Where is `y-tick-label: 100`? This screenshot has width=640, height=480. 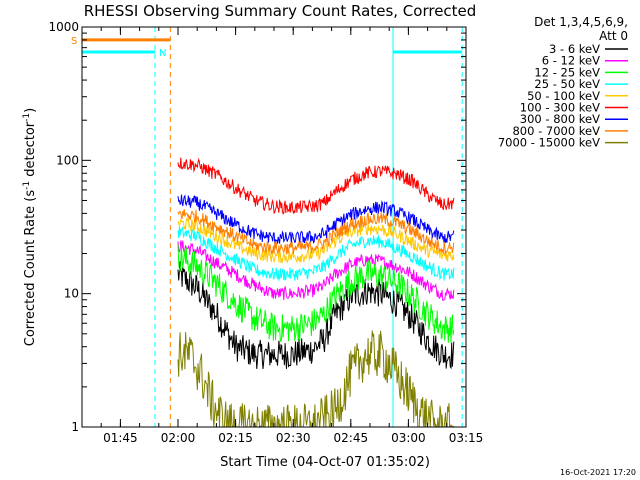
y-tick-label: 100 is located at coordinates (67, 160).